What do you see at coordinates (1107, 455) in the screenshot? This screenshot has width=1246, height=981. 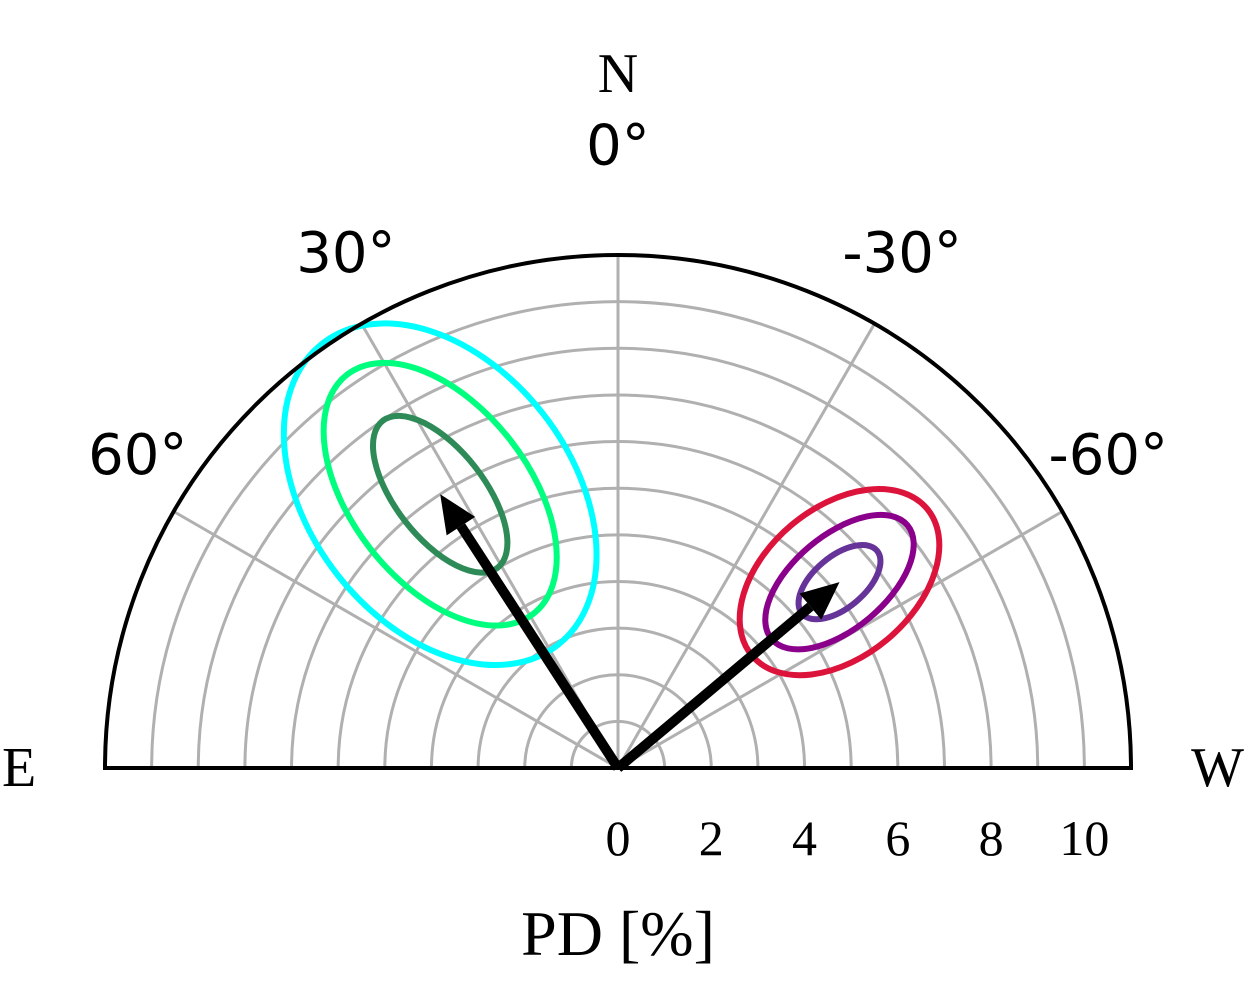 I see `angle-tick-label: -60°` at bounding box center [1107, 455].